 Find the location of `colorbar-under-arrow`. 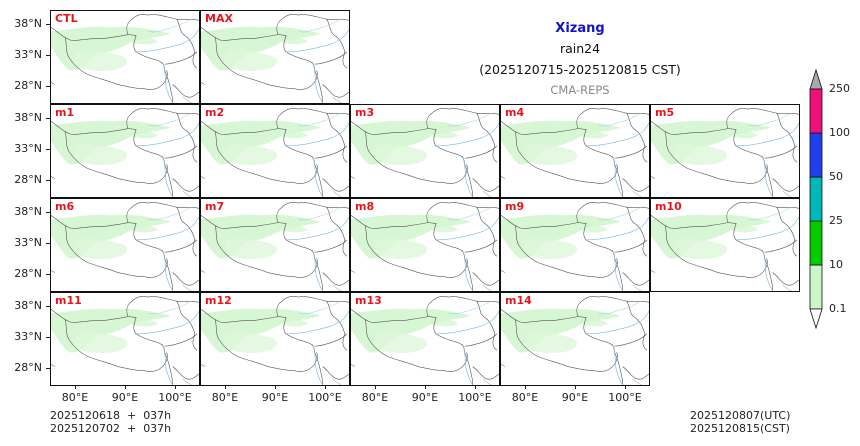

colorbar-under-arrow is located at coordinates (816, 319).